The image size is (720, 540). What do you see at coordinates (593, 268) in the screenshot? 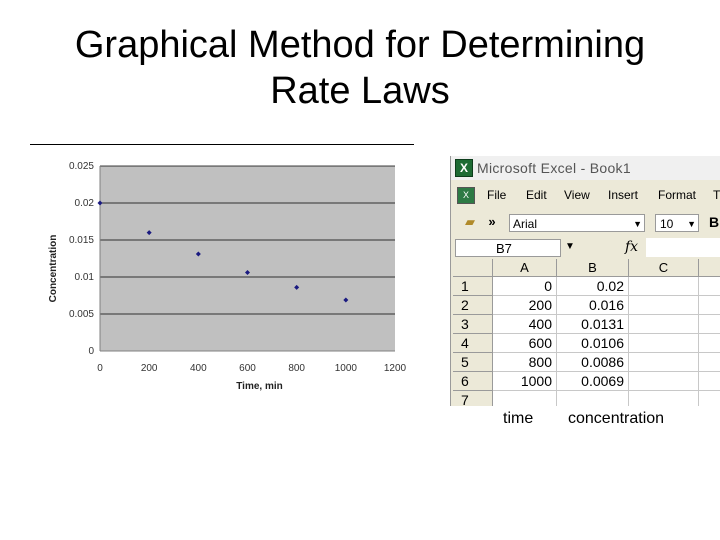
I see `column-header-b: B` at bounding box center [593, 268].